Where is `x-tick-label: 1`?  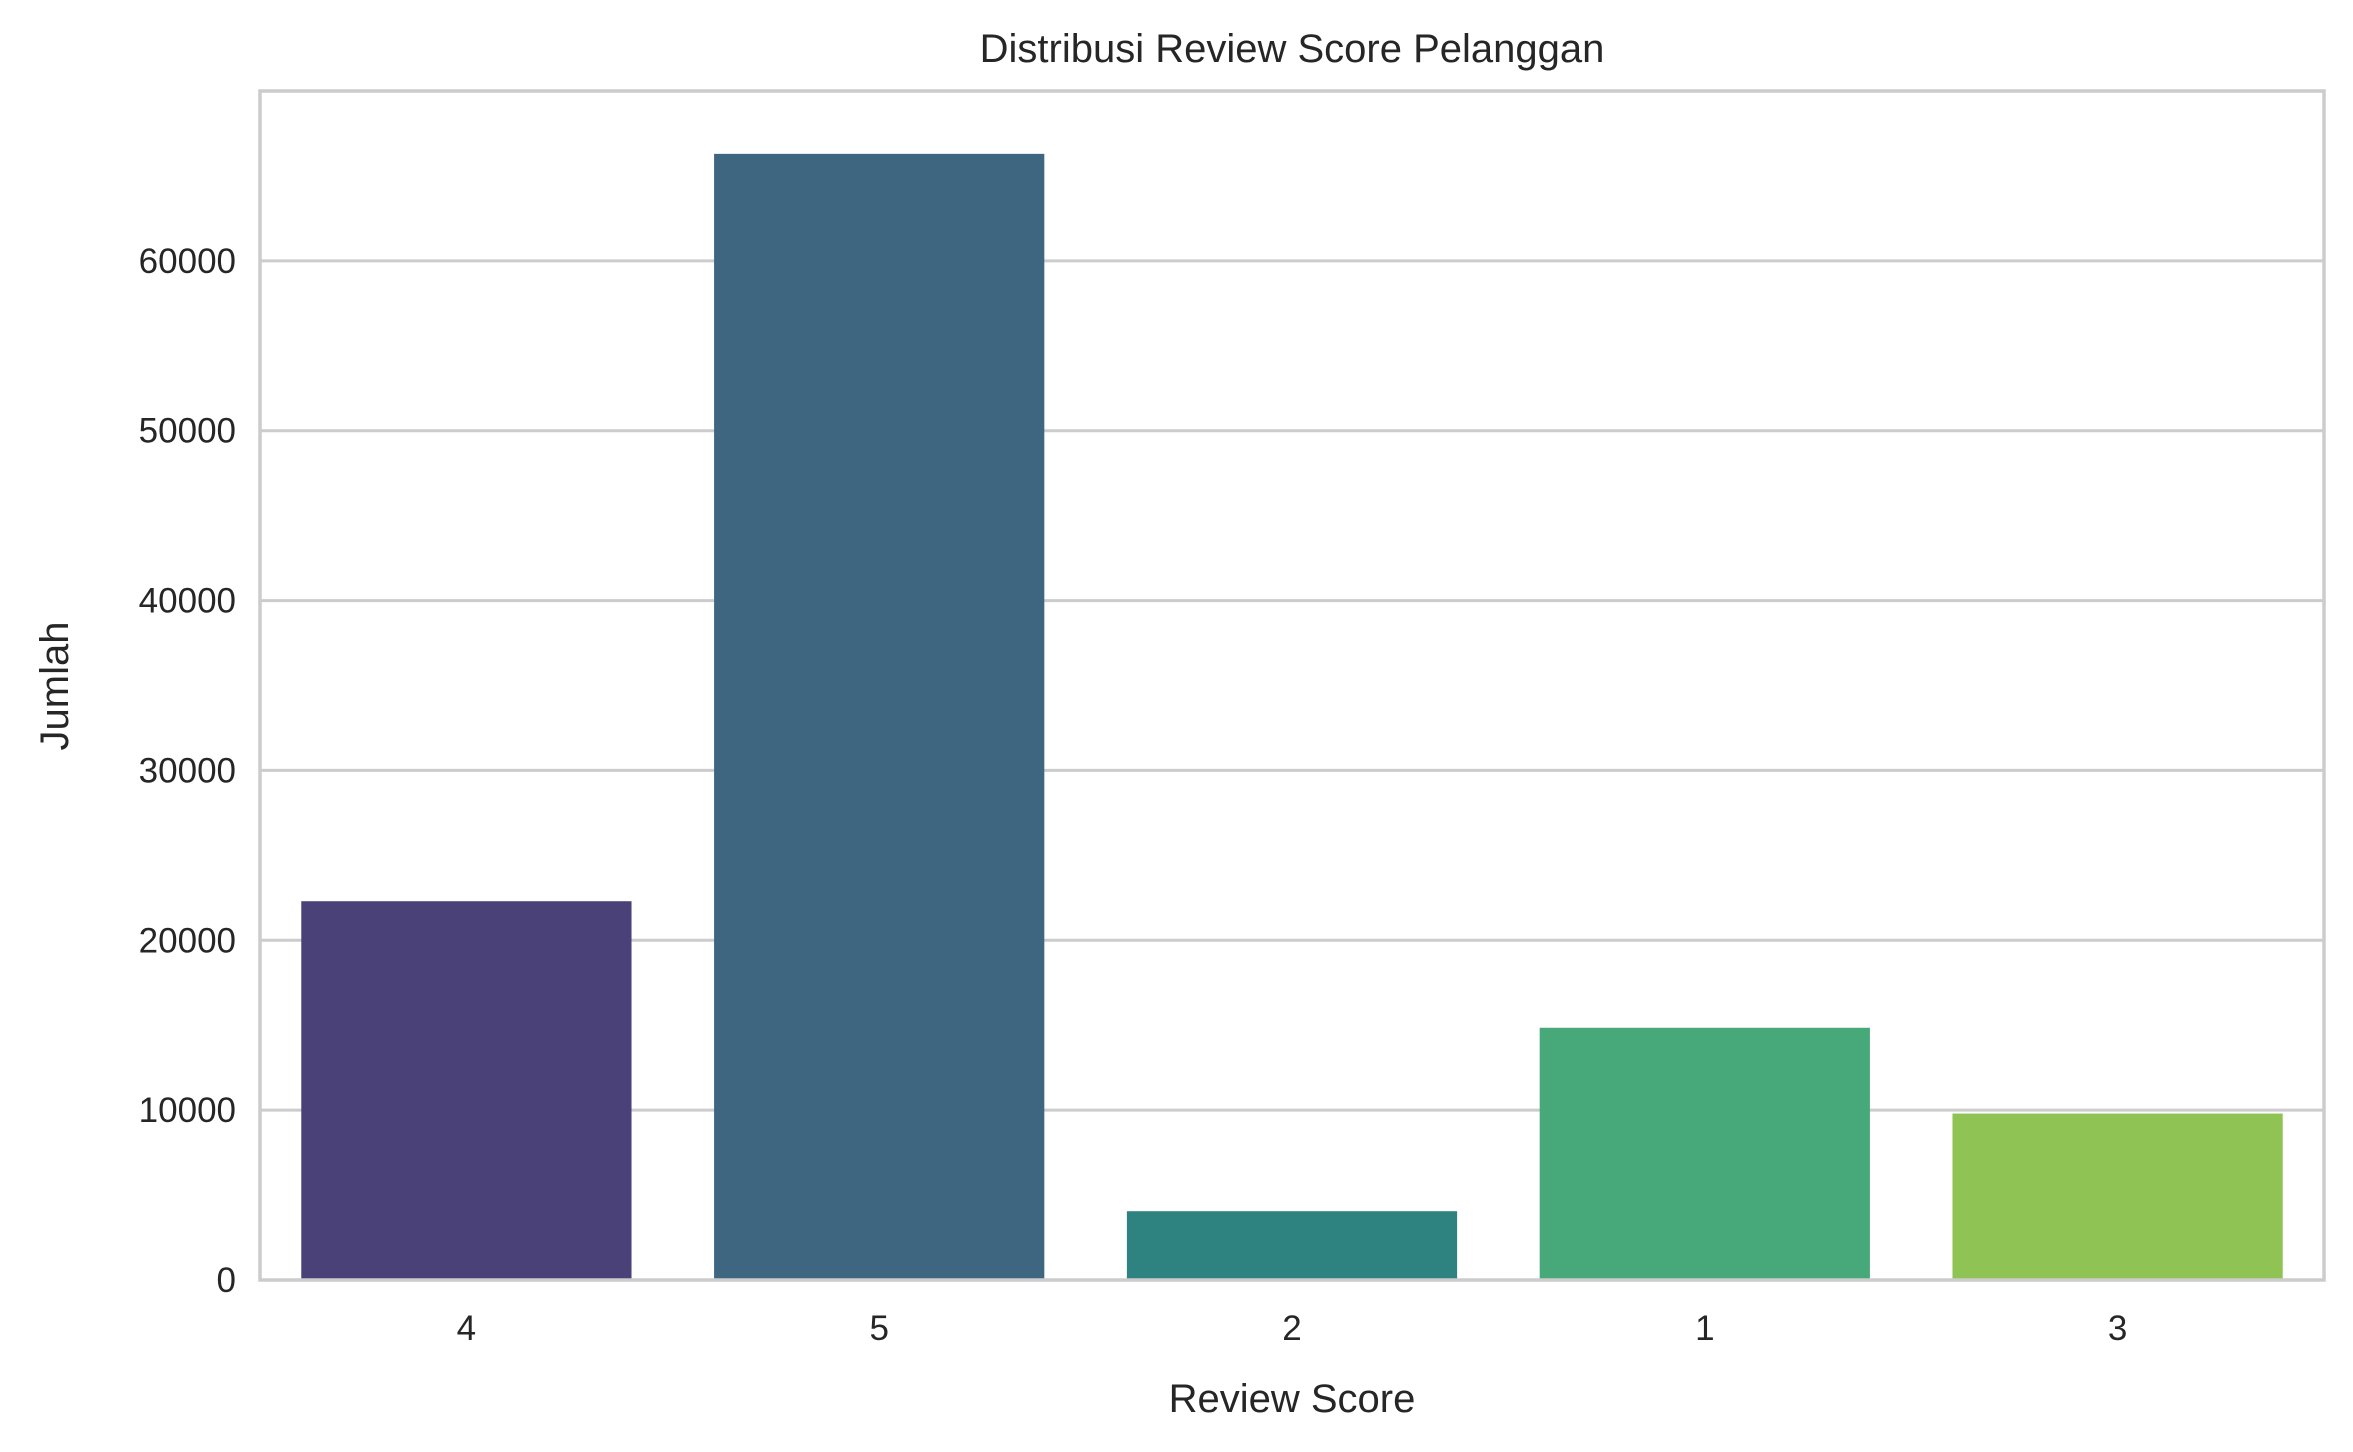 x-tick-label: 1 is located at coordinates (1704, 1328).